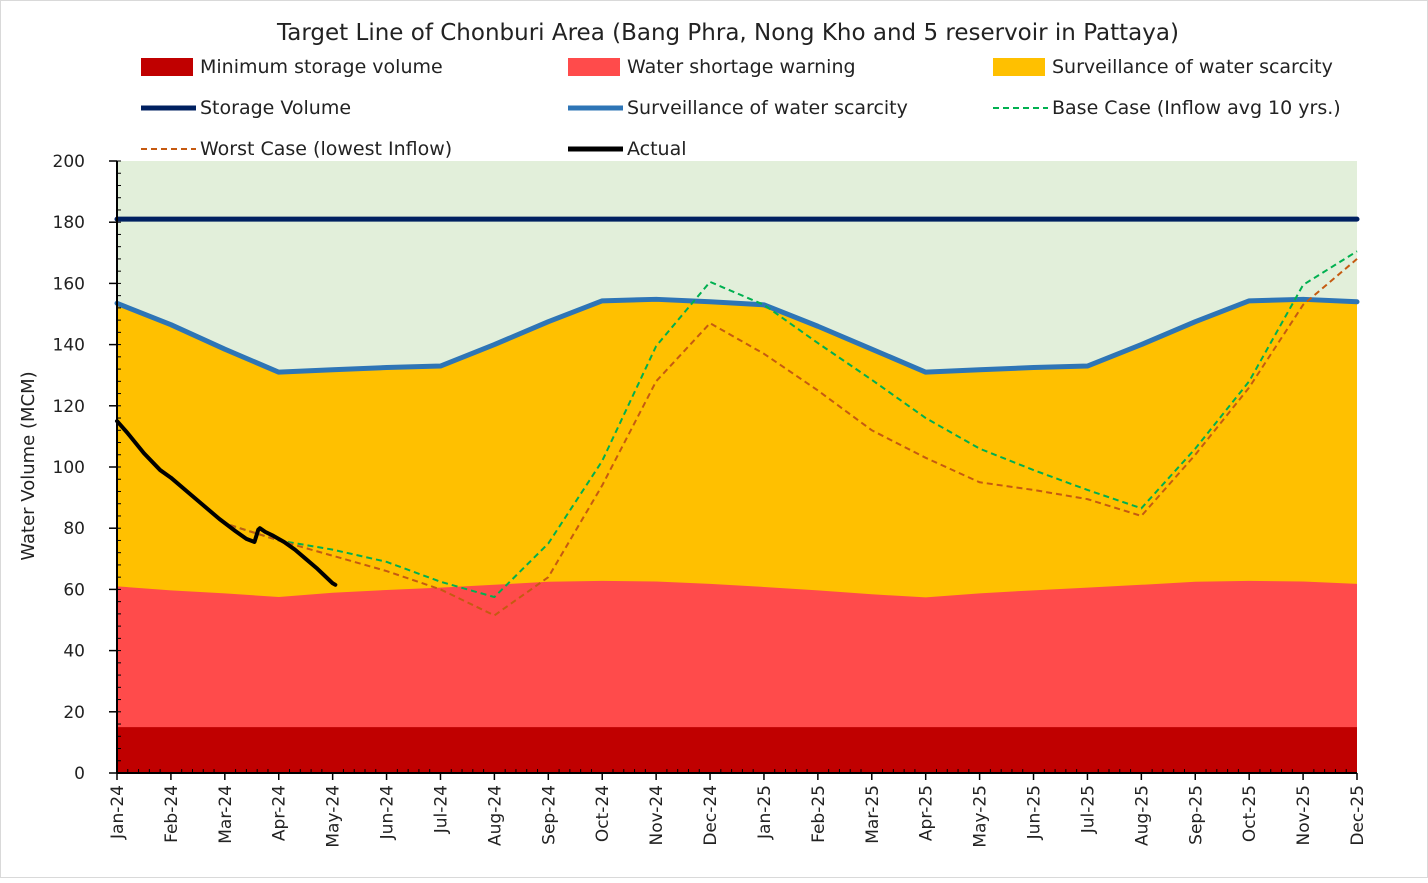 Image resolution: width=1428 pixels, height=883 pixels. What do you see at coordinates (737, 335) in the screenshot?
I see `series-surveillance-of-water-scarcity` at bounding box center [737, 335].